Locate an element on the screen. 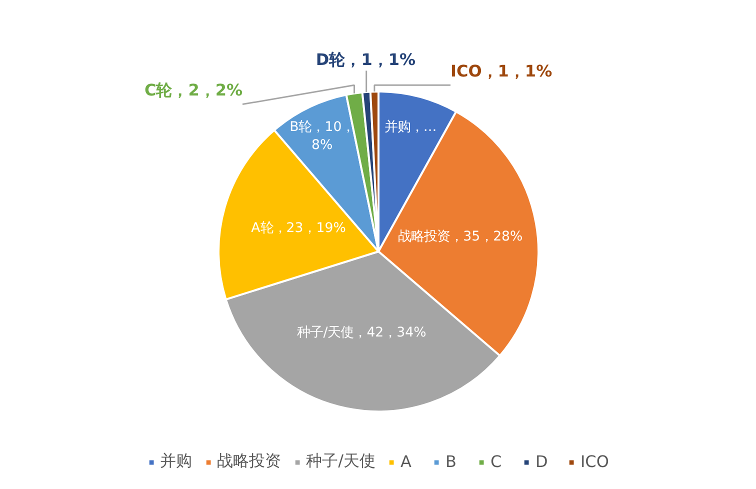 This screenshot has width=756, height=489. data-label: B轮，10，8% is located at coordinates (322, 137).